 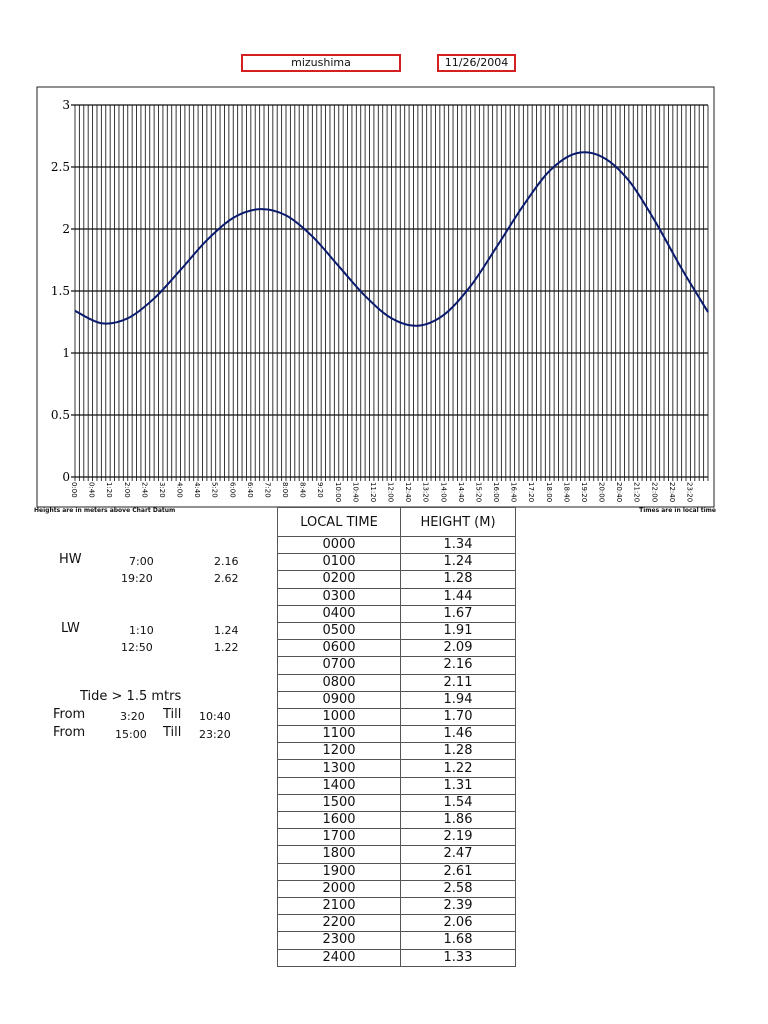 What do you see at coordinates (141, 630) in the screenshot?
I see `lw-time-1: 1:10` at bounding box center [141, 630].